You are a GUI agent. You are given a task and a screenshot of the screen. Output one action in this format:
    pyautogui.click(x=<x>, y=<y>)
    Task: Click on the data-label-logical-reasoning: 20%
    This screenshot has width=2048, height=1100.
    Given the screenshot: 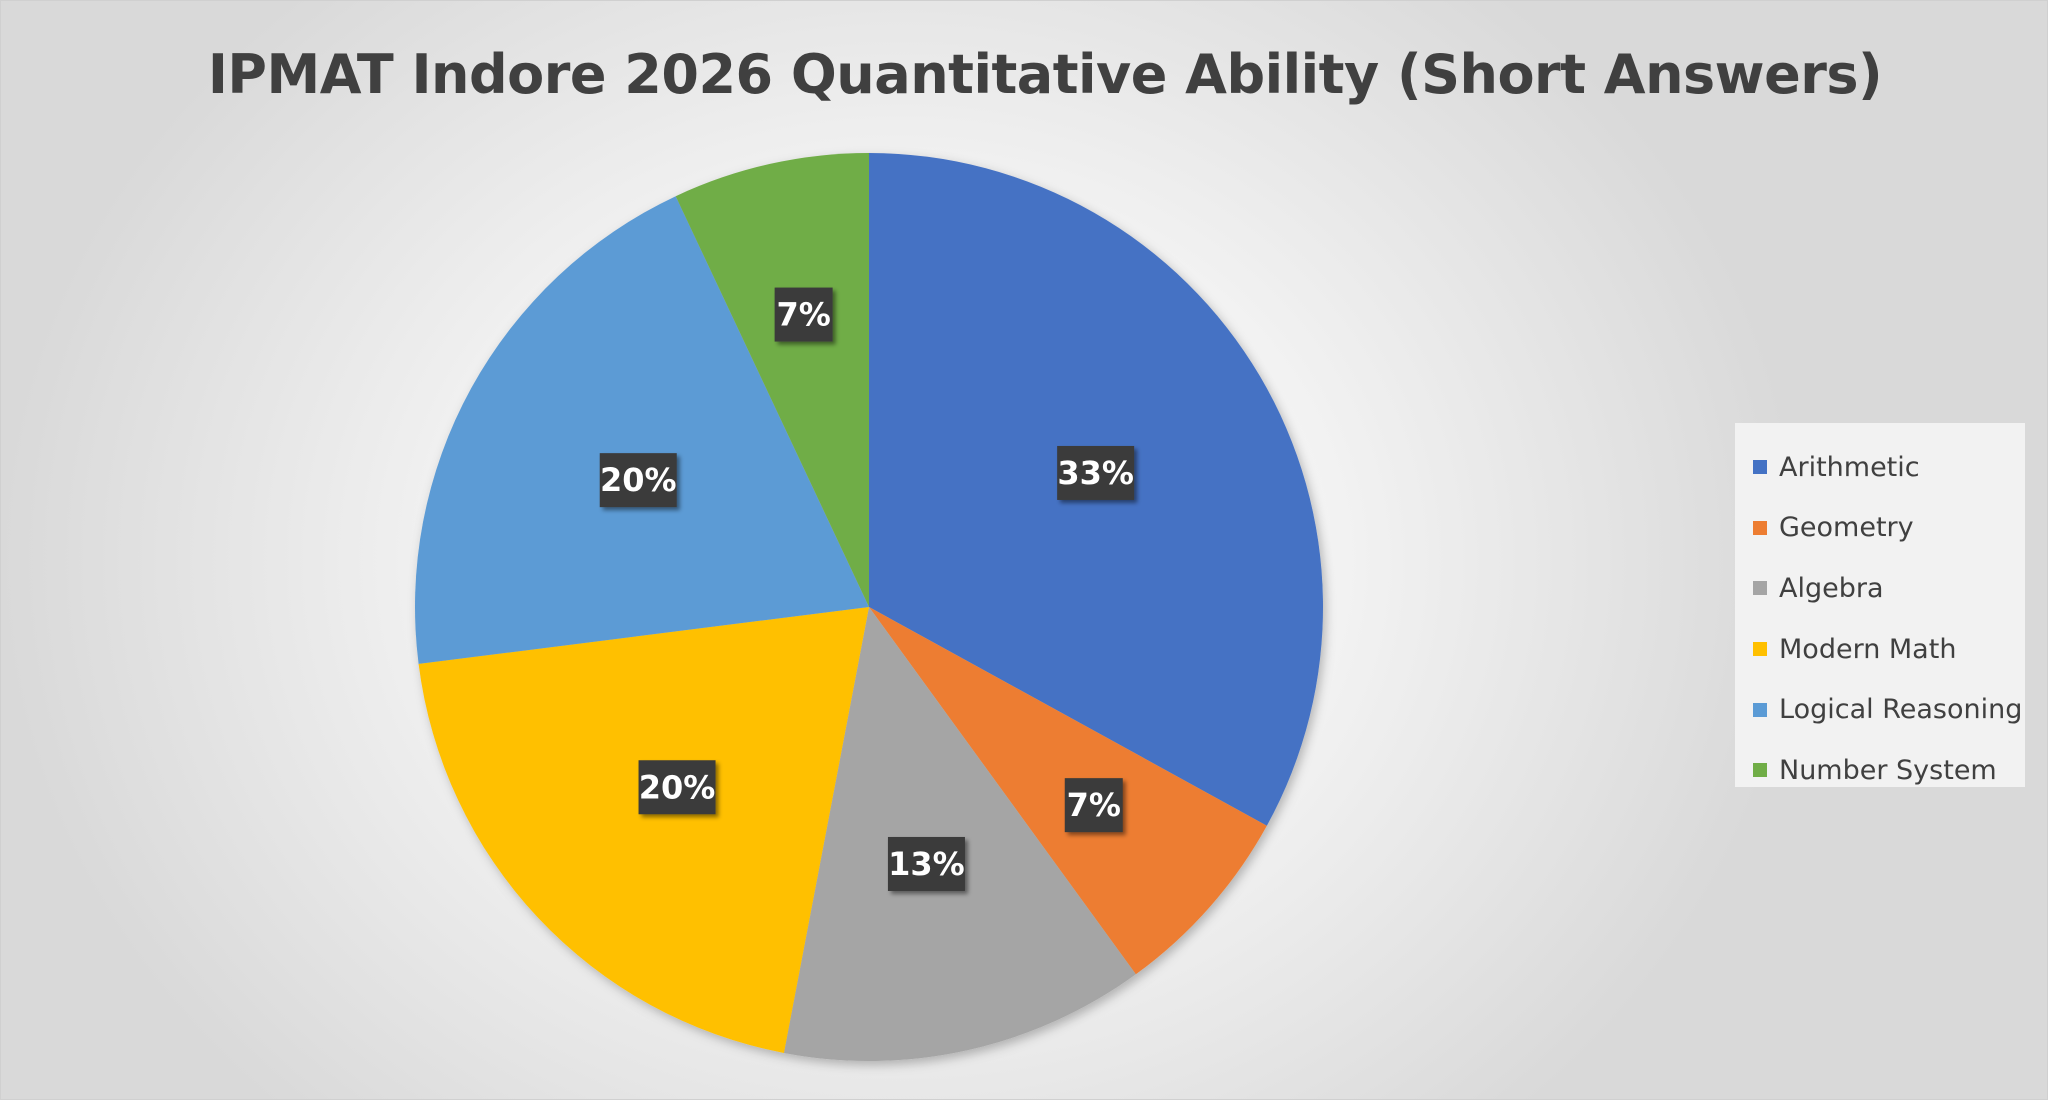 What is the action you would take?
    pyautogui.click(x=638, y=480)
    